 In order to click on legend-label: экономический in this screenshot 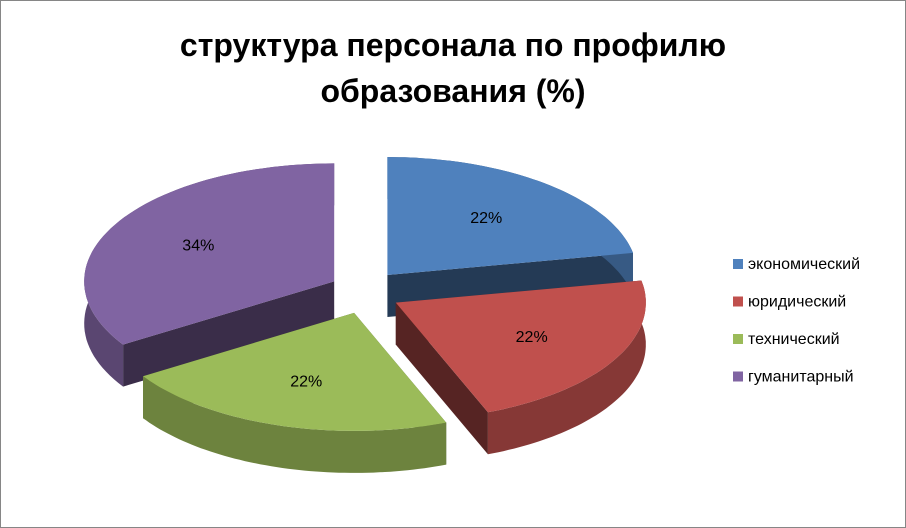, I will do `click(804, 264)`.